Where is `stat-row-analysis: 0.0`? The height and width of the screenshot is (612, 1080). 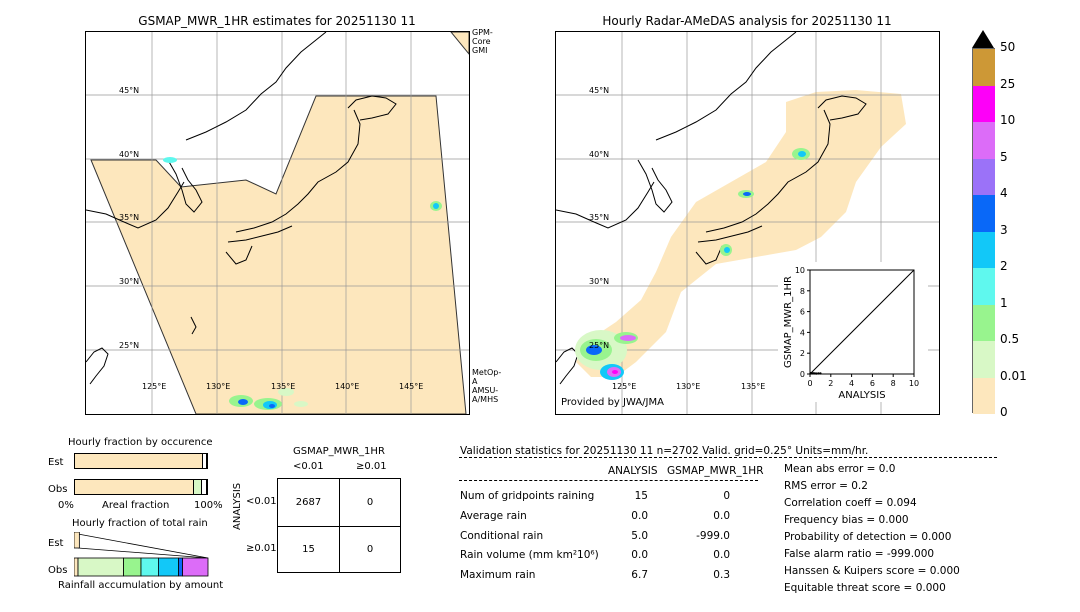
stat-row-analysis: 0.0 is located at coordinates (639, 555).